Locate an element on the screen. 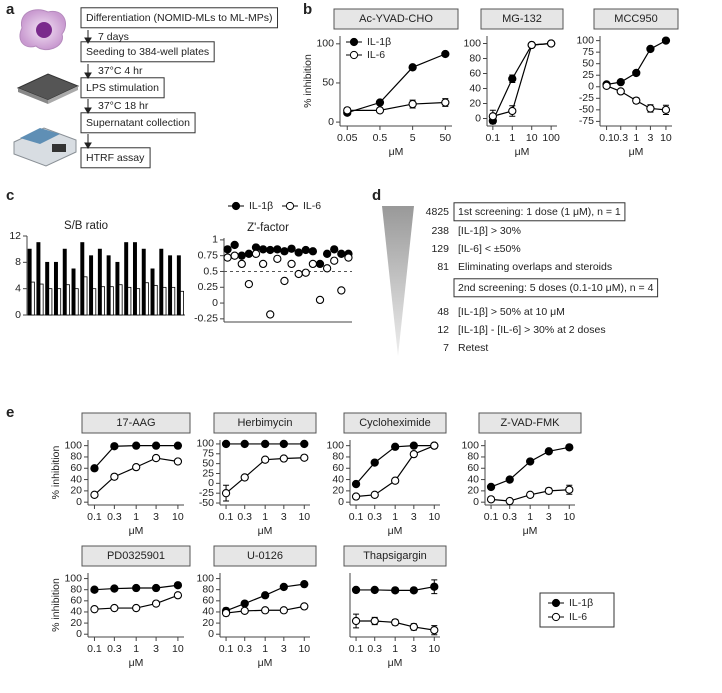  y-tick-label: 50 is located at coordinates (208, 463).